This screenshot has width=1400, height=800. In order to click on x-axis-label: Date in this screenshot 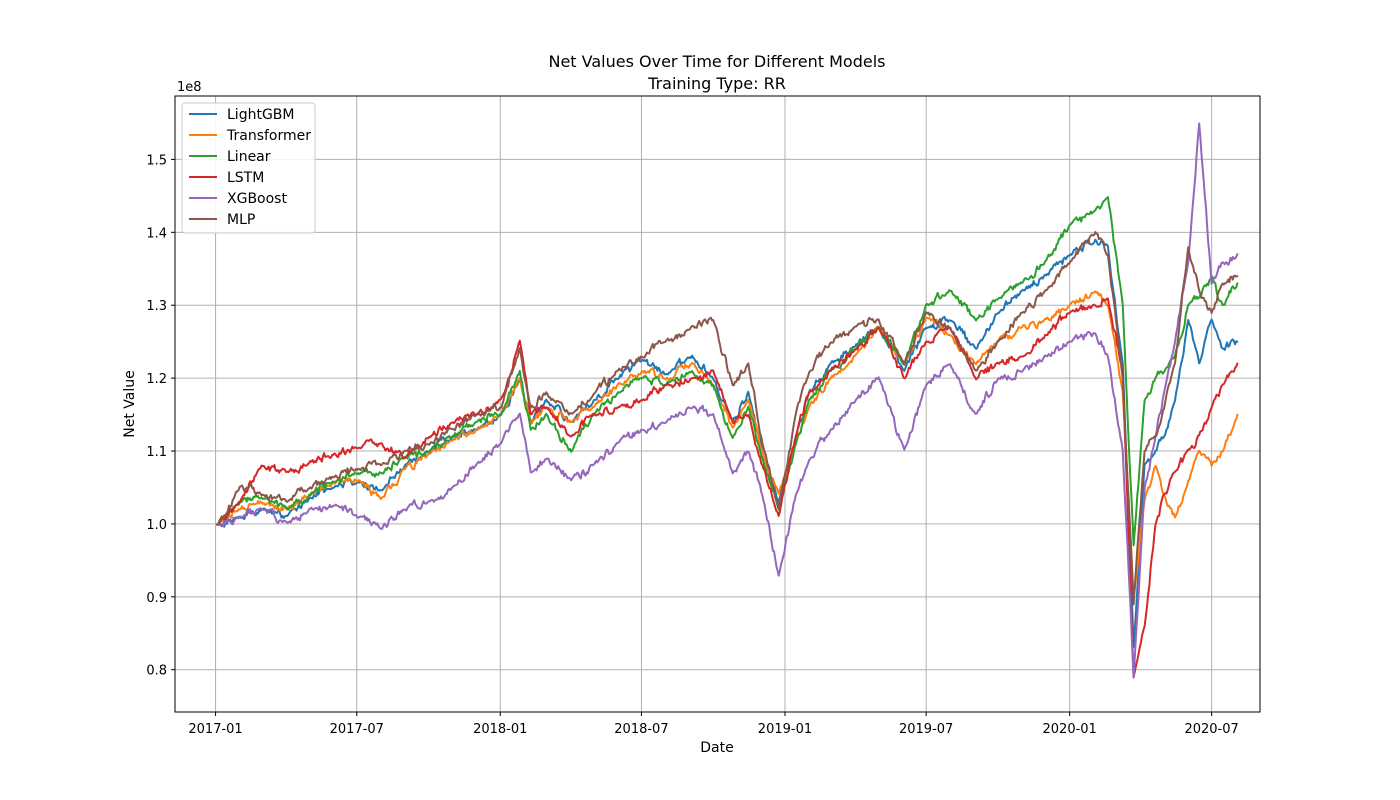, I will do `click(716, 748)`.